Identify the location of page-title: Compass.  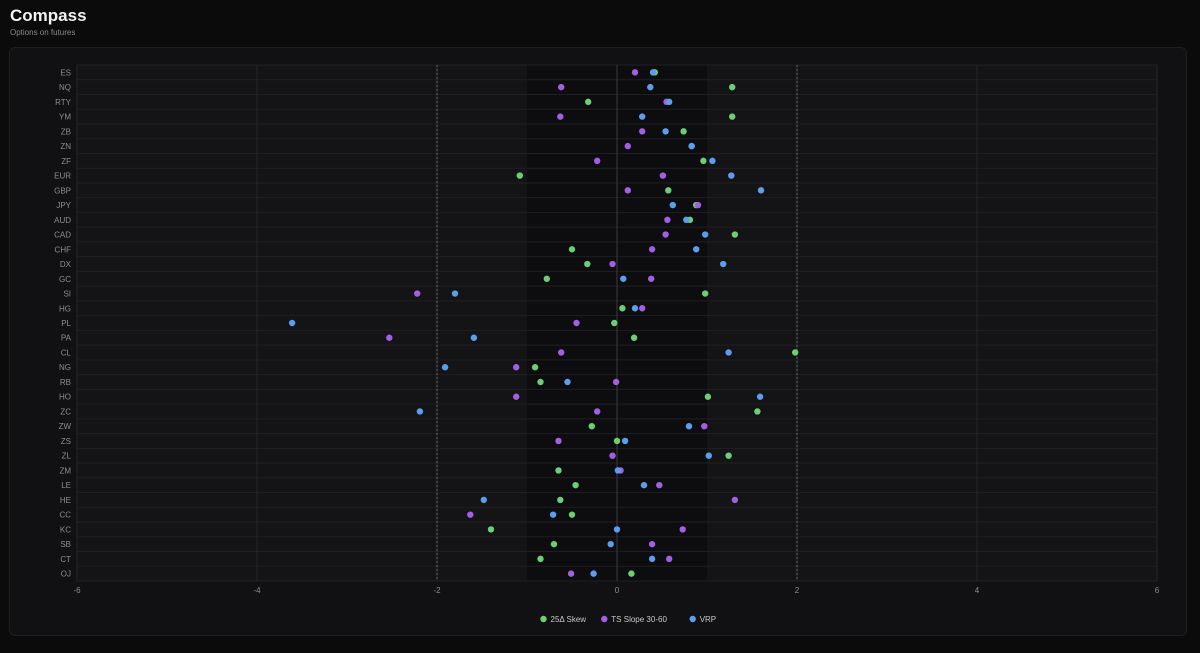
(48, 15).